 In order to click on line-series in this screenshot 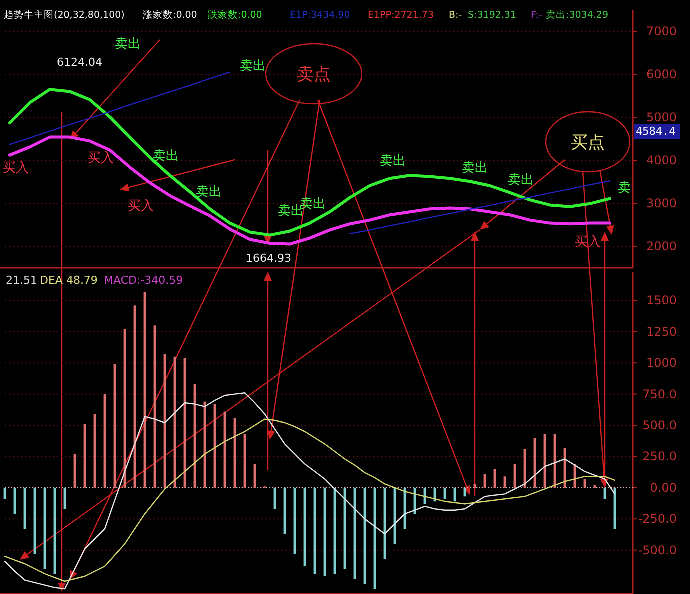, I will do `click(120, 109)`.